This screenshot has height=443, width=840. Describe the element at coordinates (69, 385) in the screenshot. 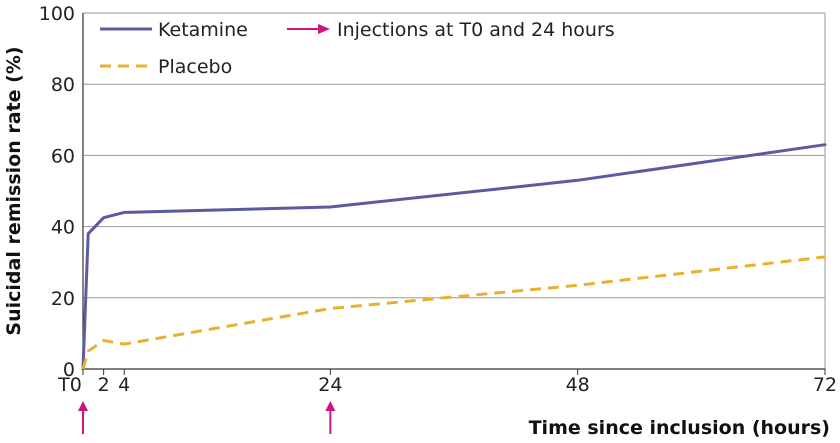

I see `x-tick-label: T0` at that location.